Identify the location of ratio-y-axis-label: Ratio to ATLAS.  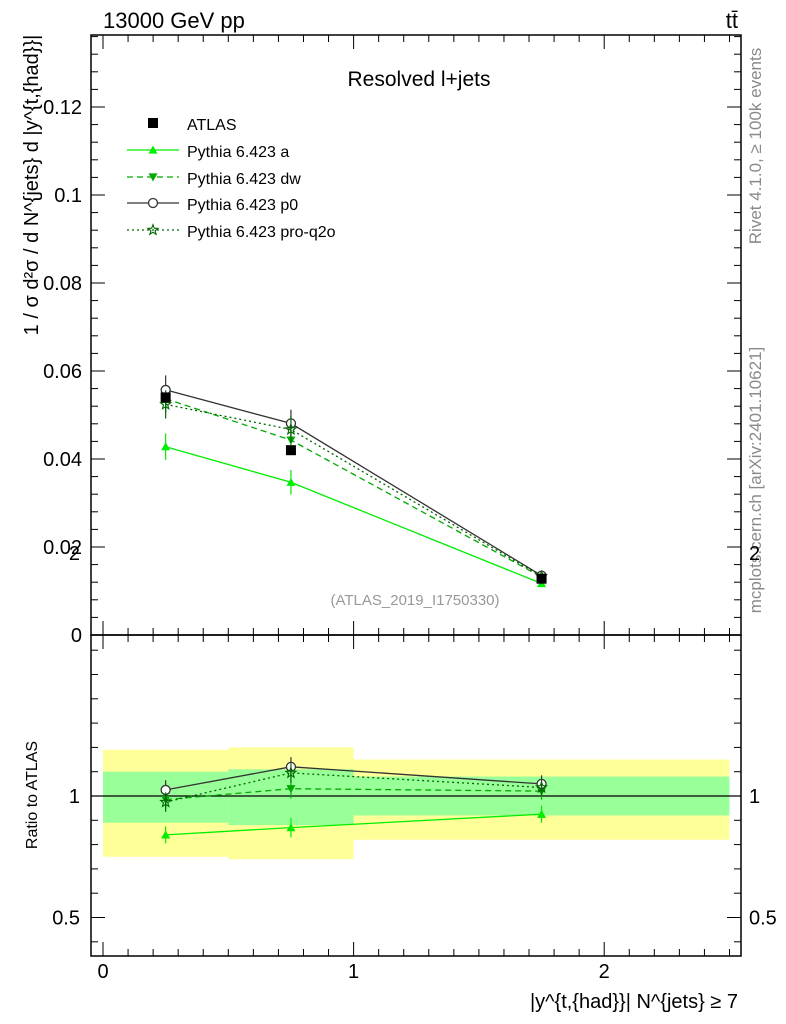
(32, 795).